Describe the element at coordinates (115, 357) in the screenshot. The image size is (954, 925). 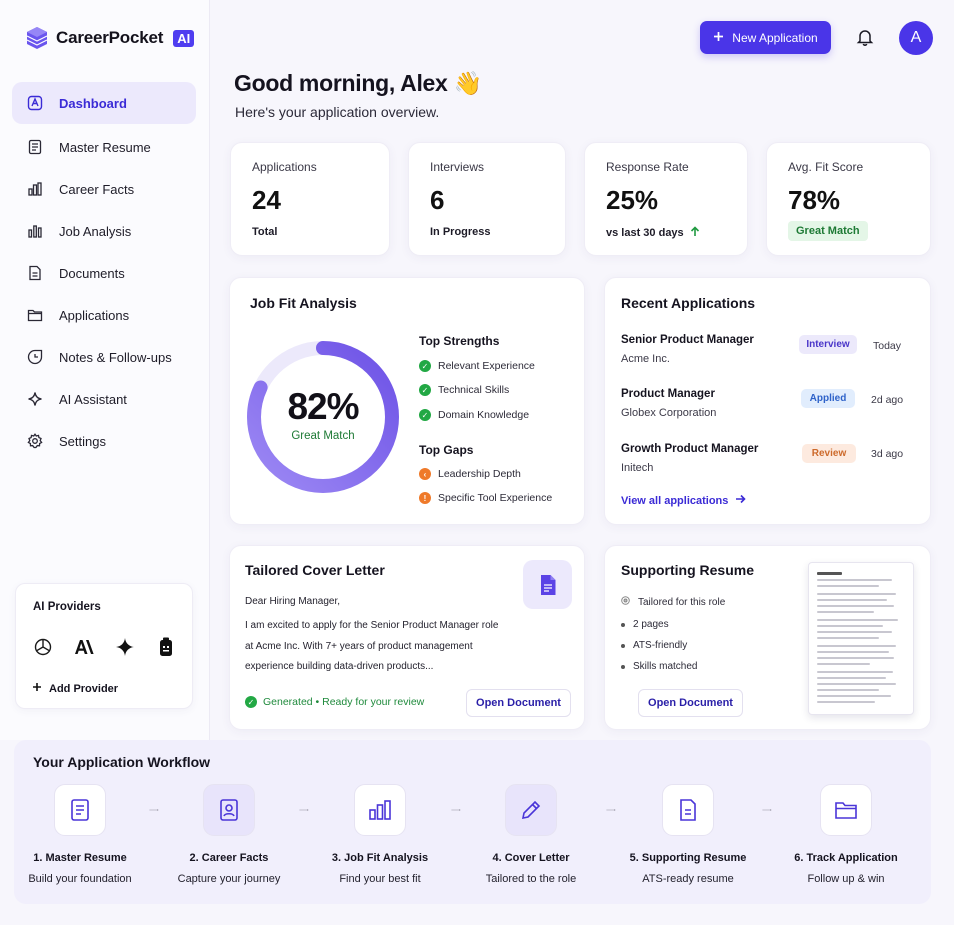
I see `sidebar-item-label: Notes & Follow-ups` at that location.